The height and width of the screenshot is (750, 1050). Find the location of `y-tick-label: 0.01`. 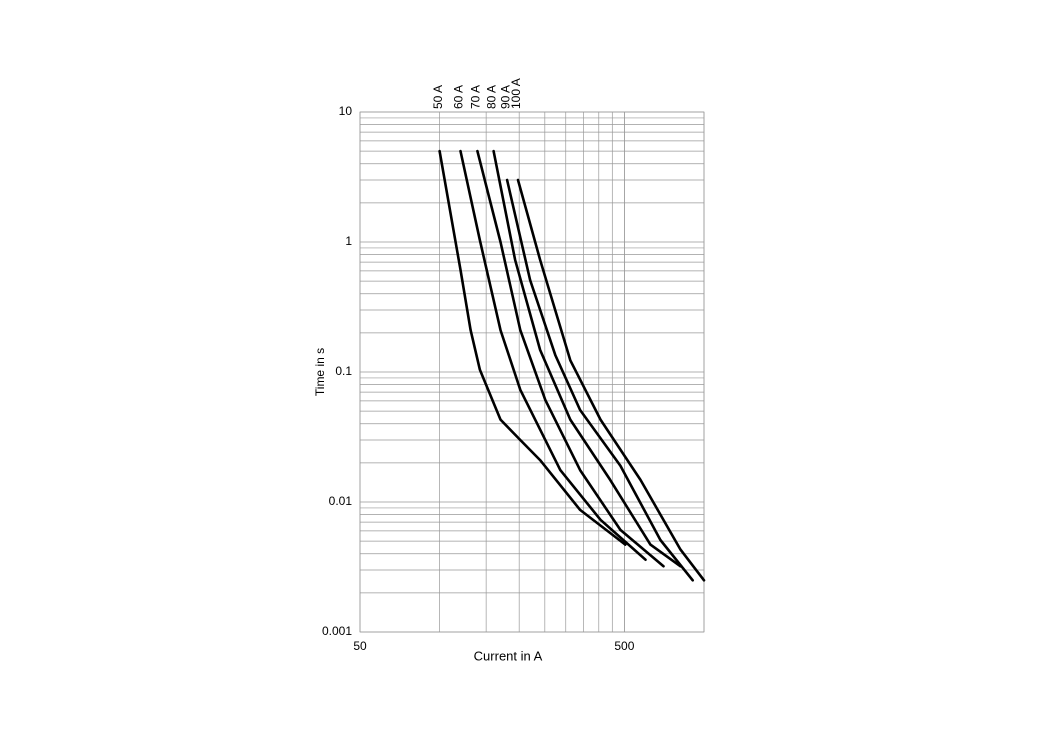

y-tick-label: 0.01 is located at coordinates (341, 501).